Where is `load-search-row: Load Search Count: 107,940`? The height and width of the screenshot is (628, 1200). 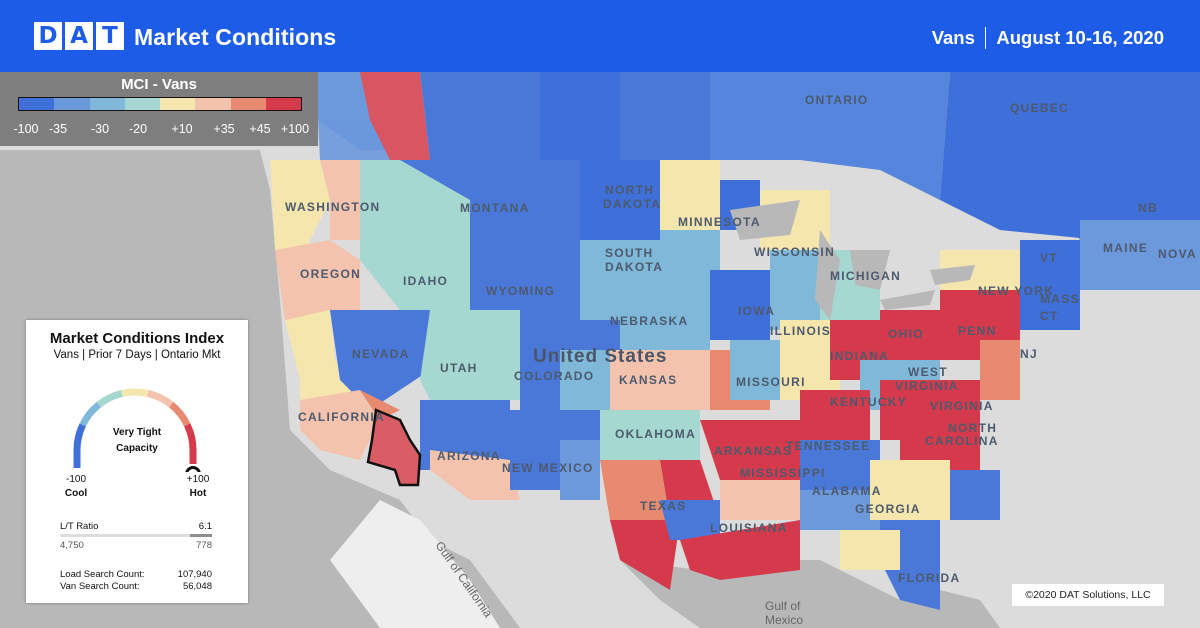
load-search-row: Load Search Count: 107,940 is located at coordinates (136, 574).